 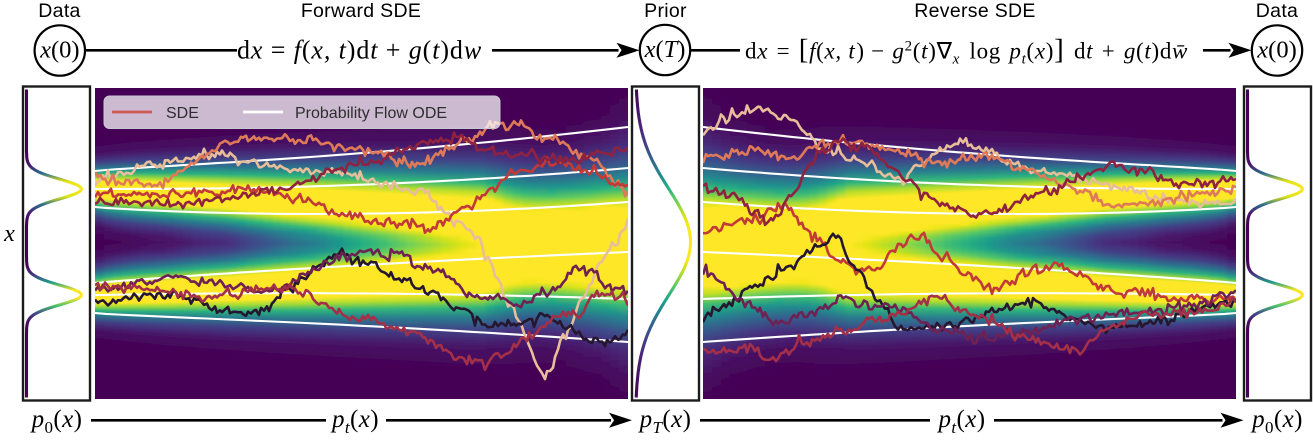 I want to click on svg-text: dx = f(x, t)dt + g(t)dw, so click(x=359, y=50).